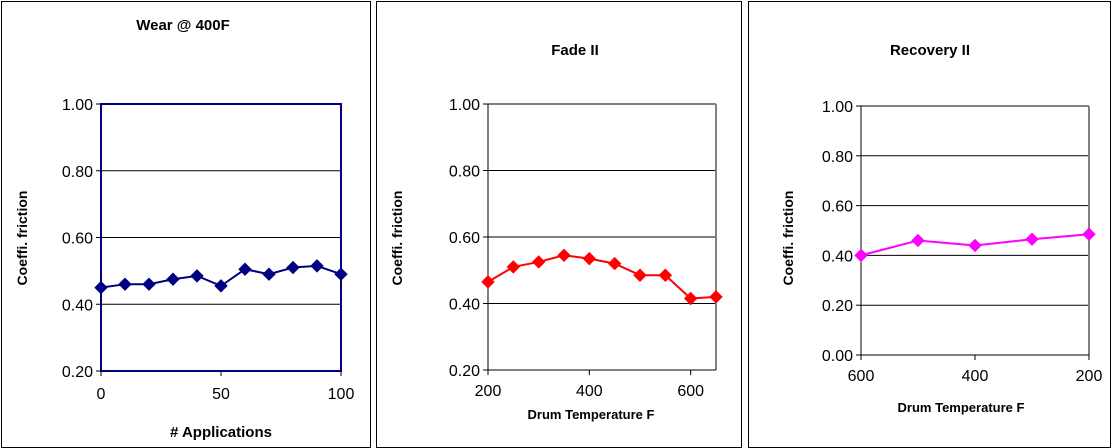  Describe the element at coordinates (341, 394) in the screenshot. I see `x-tick-label: 100` at that location.